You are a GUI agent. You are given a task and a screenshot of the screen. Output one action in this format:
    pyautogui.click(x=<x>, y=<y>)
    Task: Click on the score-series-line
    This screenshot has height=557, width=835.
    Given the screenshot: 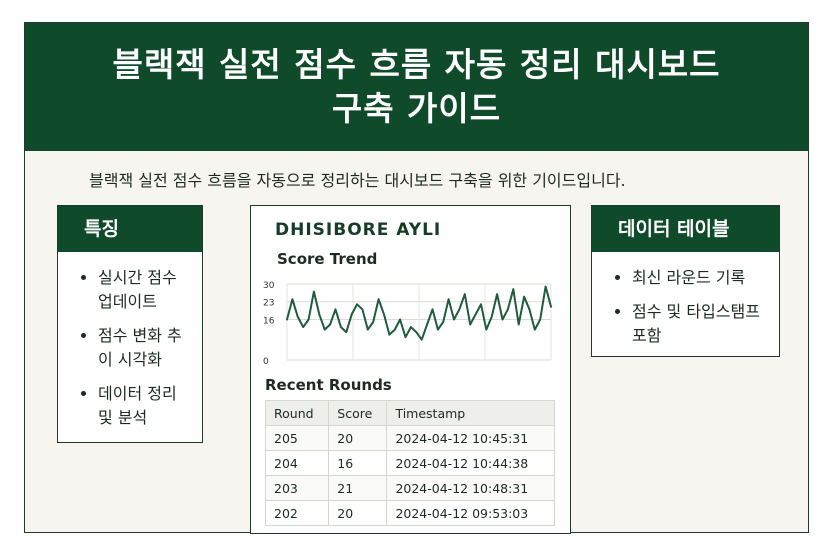 What is the action you would take?
    pyautogui.click(x=419, y=313)
    